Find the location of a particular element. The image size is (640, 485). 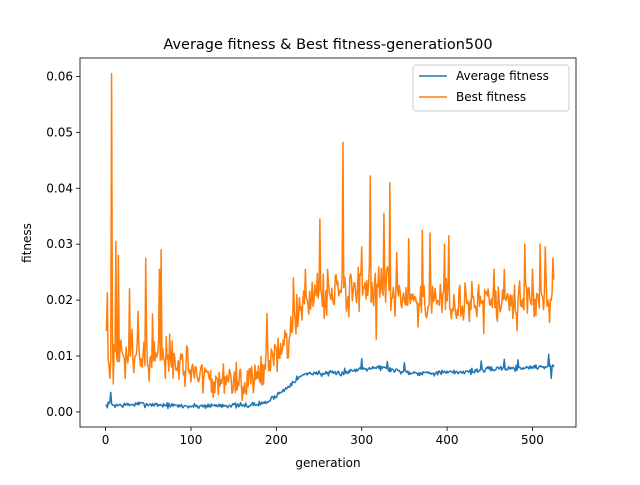

y-tick-label: 0.02 is located at coordinates (59, 300).